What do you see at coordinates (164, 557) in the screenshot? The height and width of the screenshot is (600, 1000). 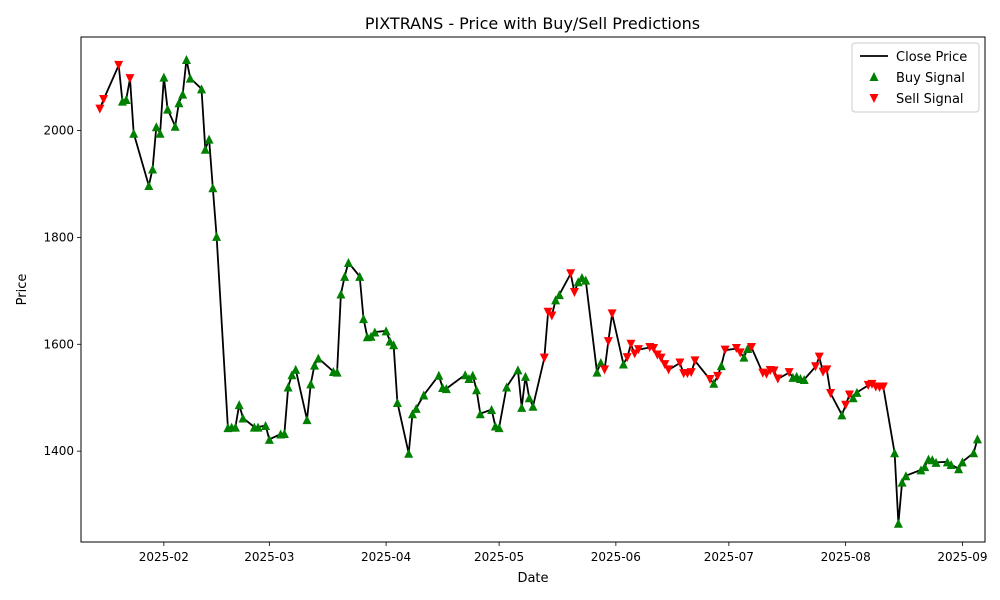 I see `x-tick-label: 2025-02` at bounding box center [164, 557].